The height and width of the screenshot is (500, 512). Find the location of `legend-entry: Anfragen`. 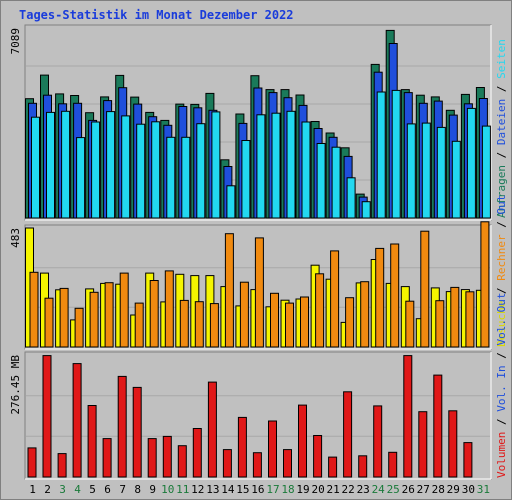

legend-entry: Anfragen is located at coordinates (501, 191).